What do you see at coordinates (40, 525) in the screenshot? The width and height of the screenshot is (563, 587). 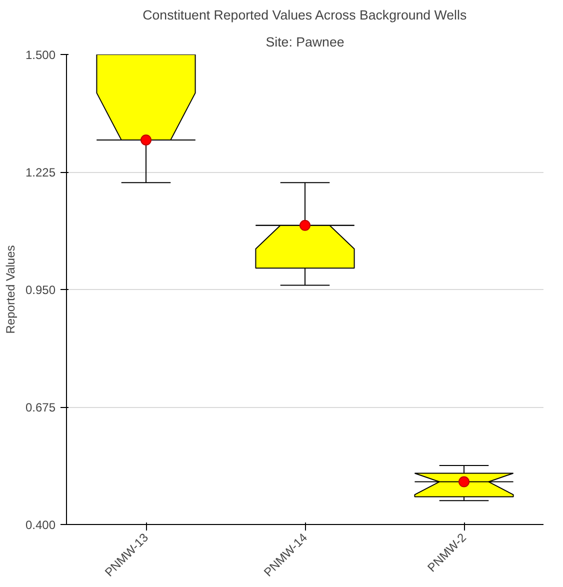 I see `y-tick-label: 0.400` at bounding box center [40, 525].